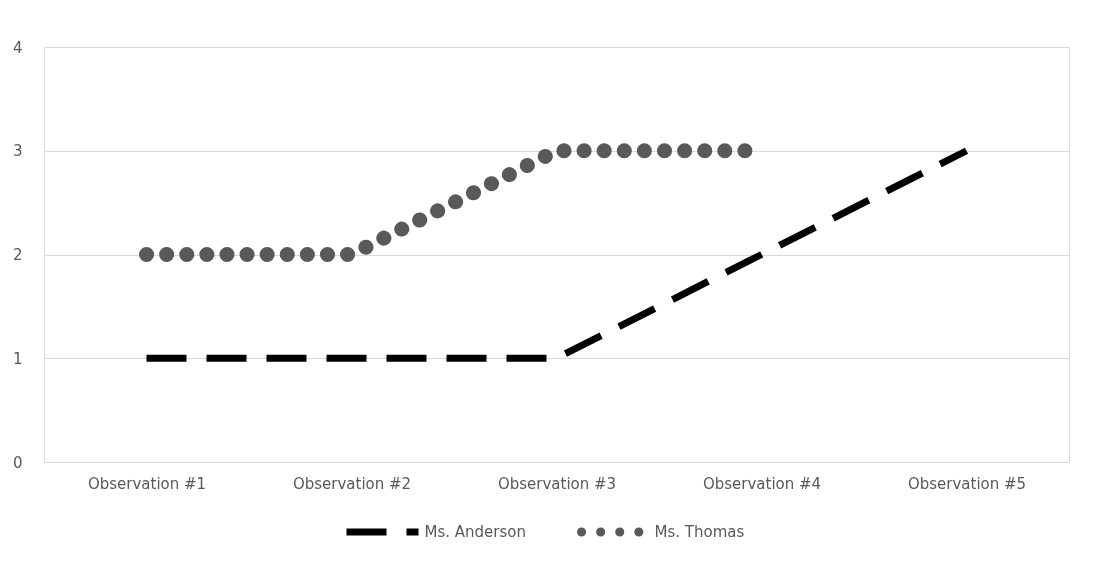 The image size is (1104, 573). I want to click on x-tick-label: Observation #4, so click(762, 483).